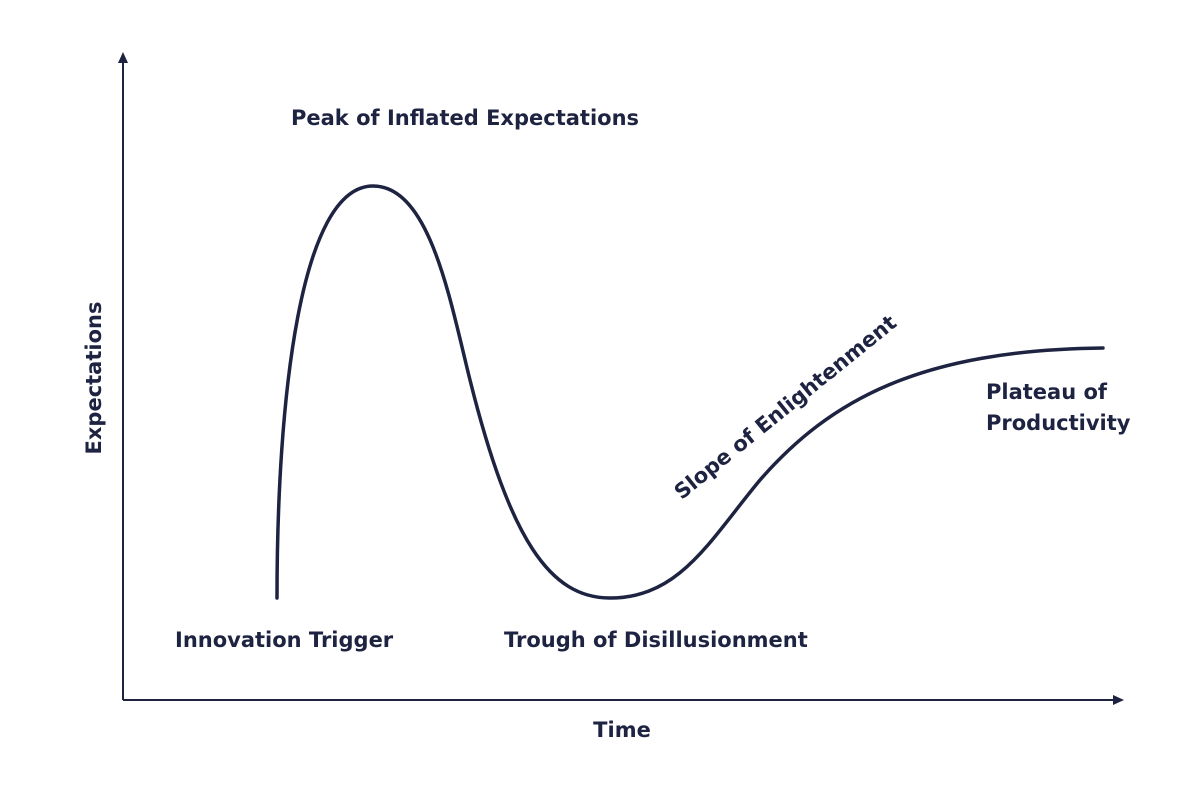  I want to click on x-axis-label: Time, so click(622, 730).